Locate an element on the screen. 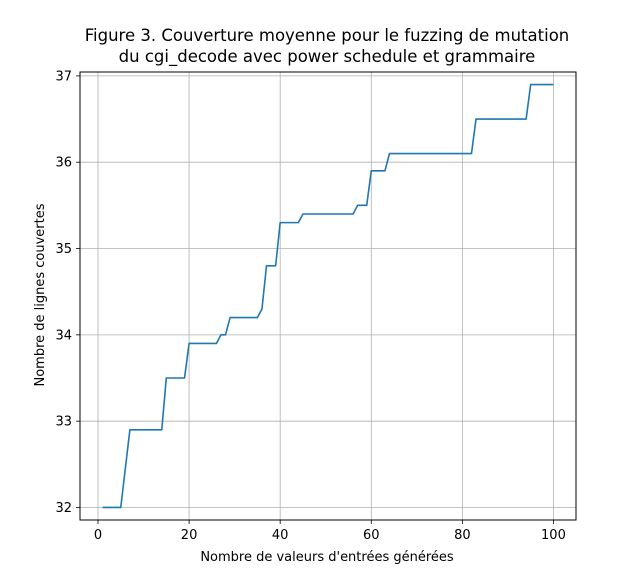 This screenshot has height=584, width=640. y-tick-label: 33 is located at coordinates (63, 422).